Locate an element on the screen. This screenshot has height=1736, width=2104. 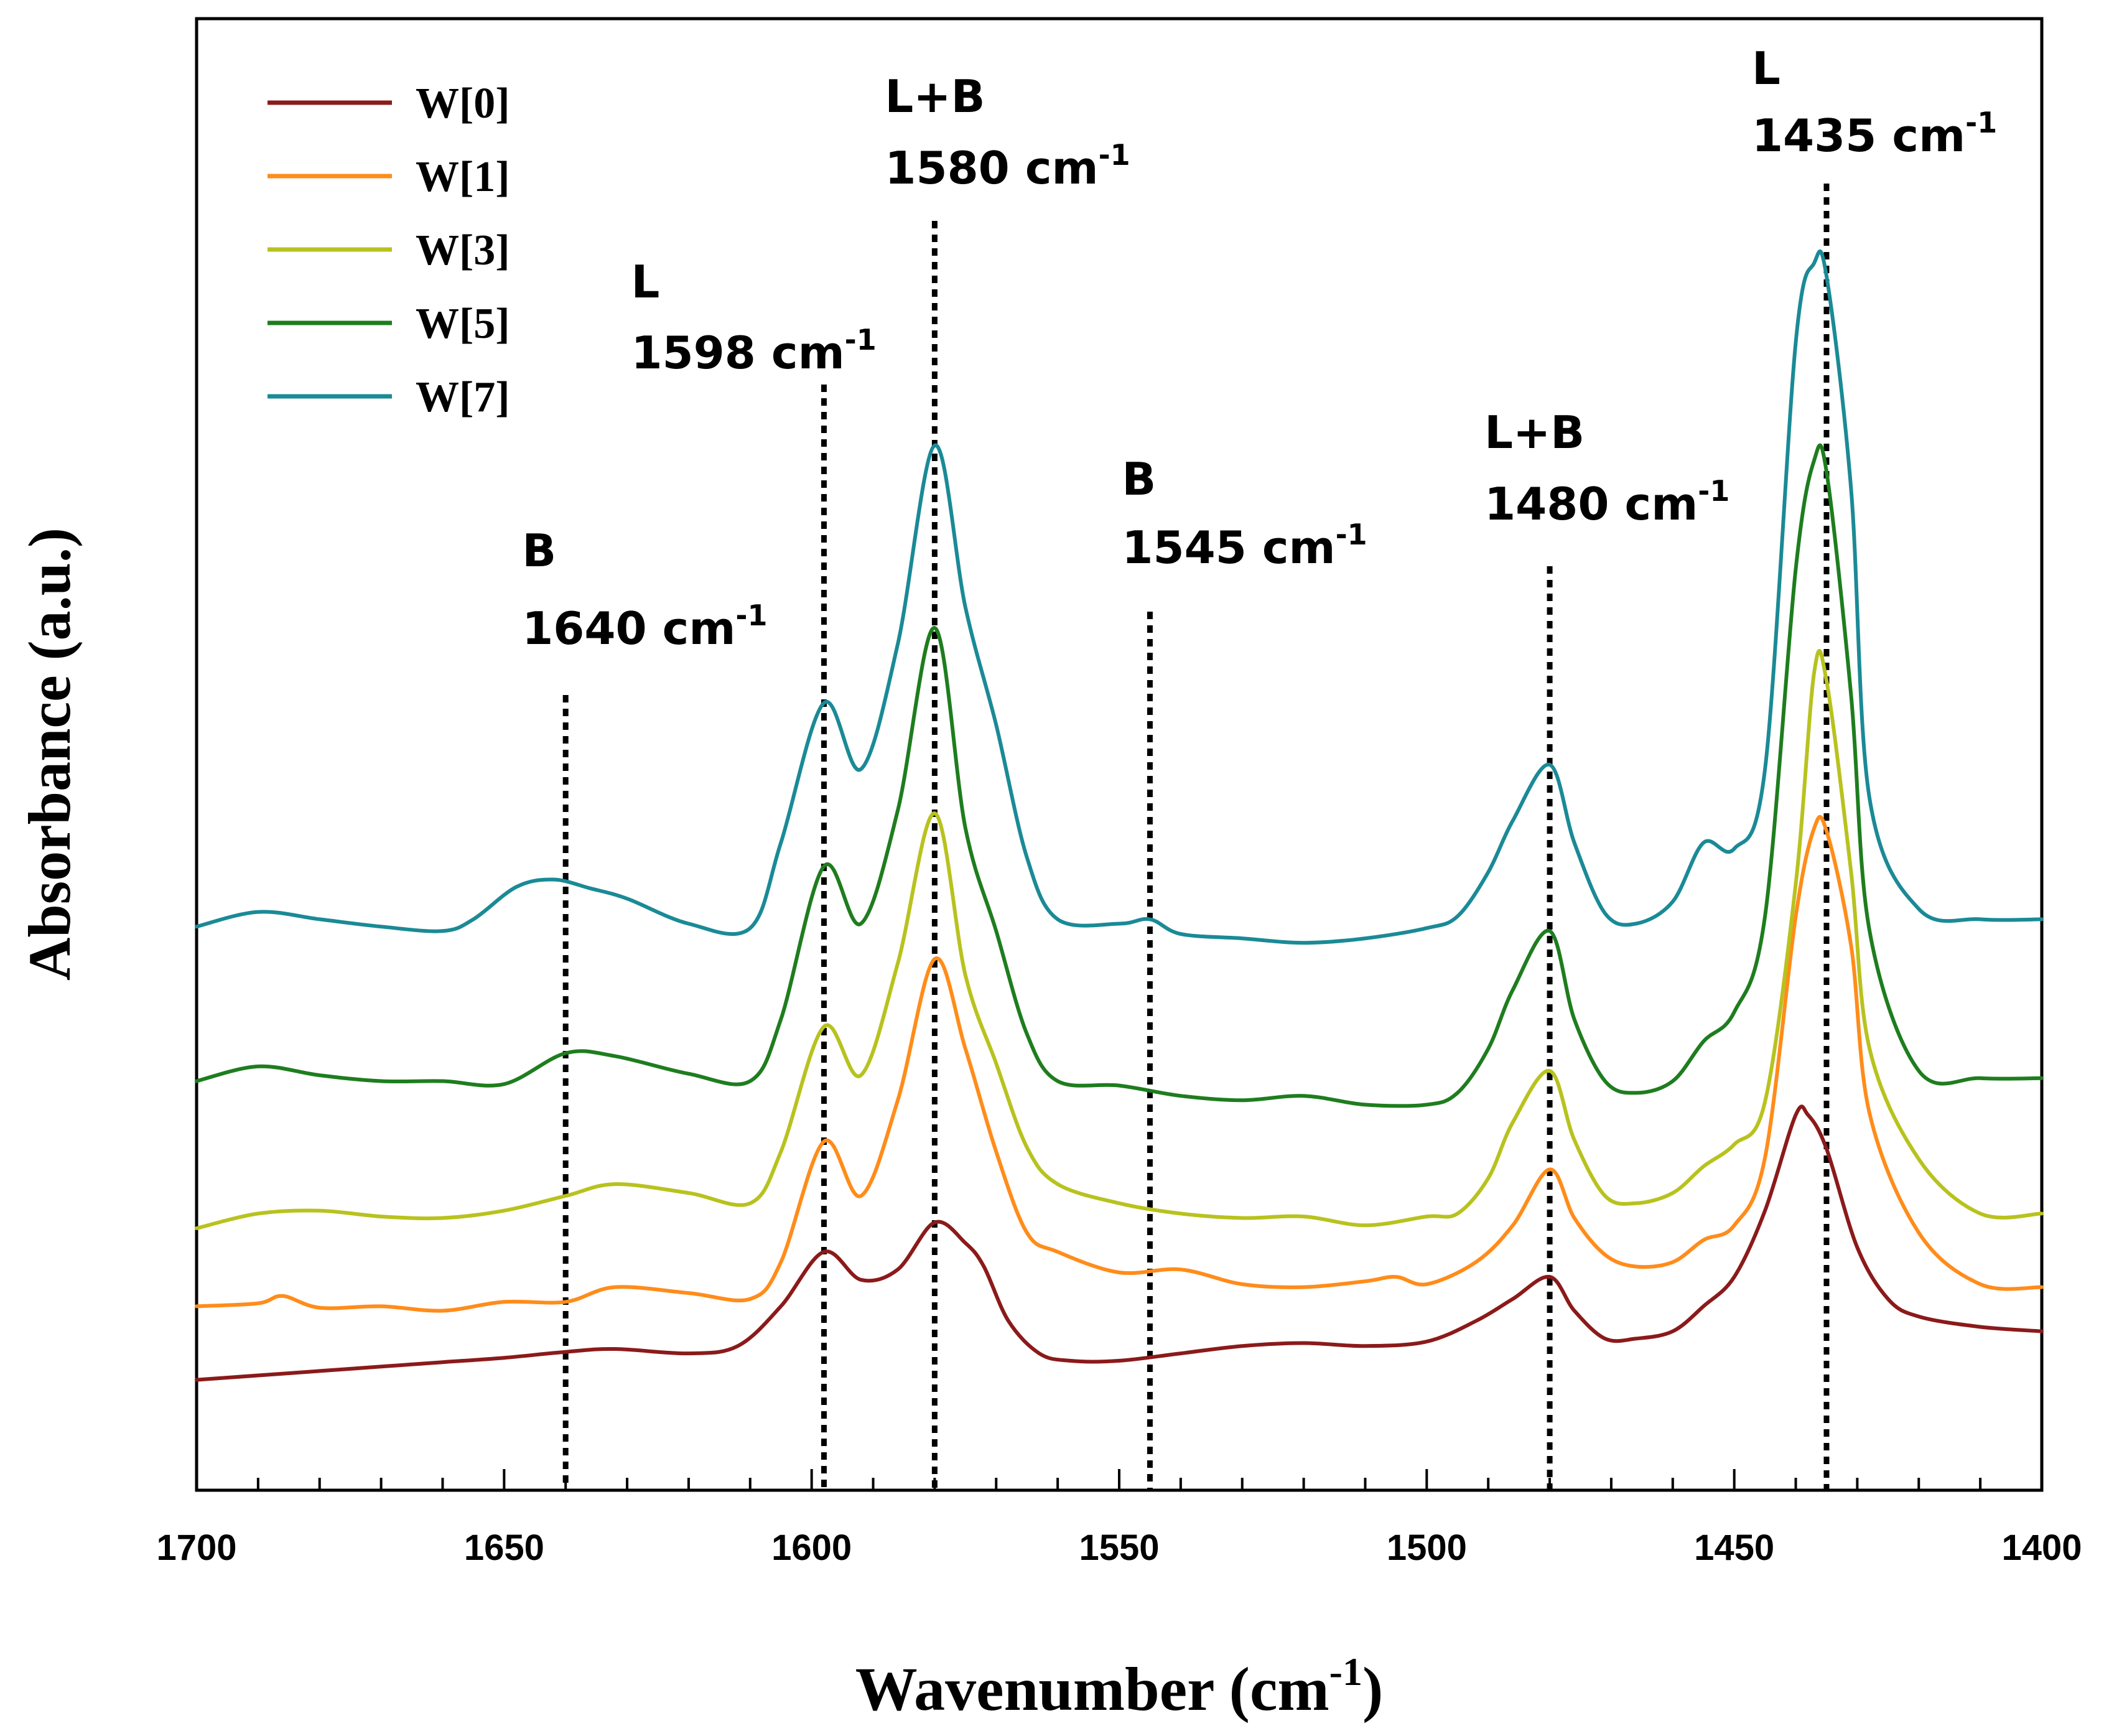
x-tick-label: 1500 is located at coordinates (1427, 1548).